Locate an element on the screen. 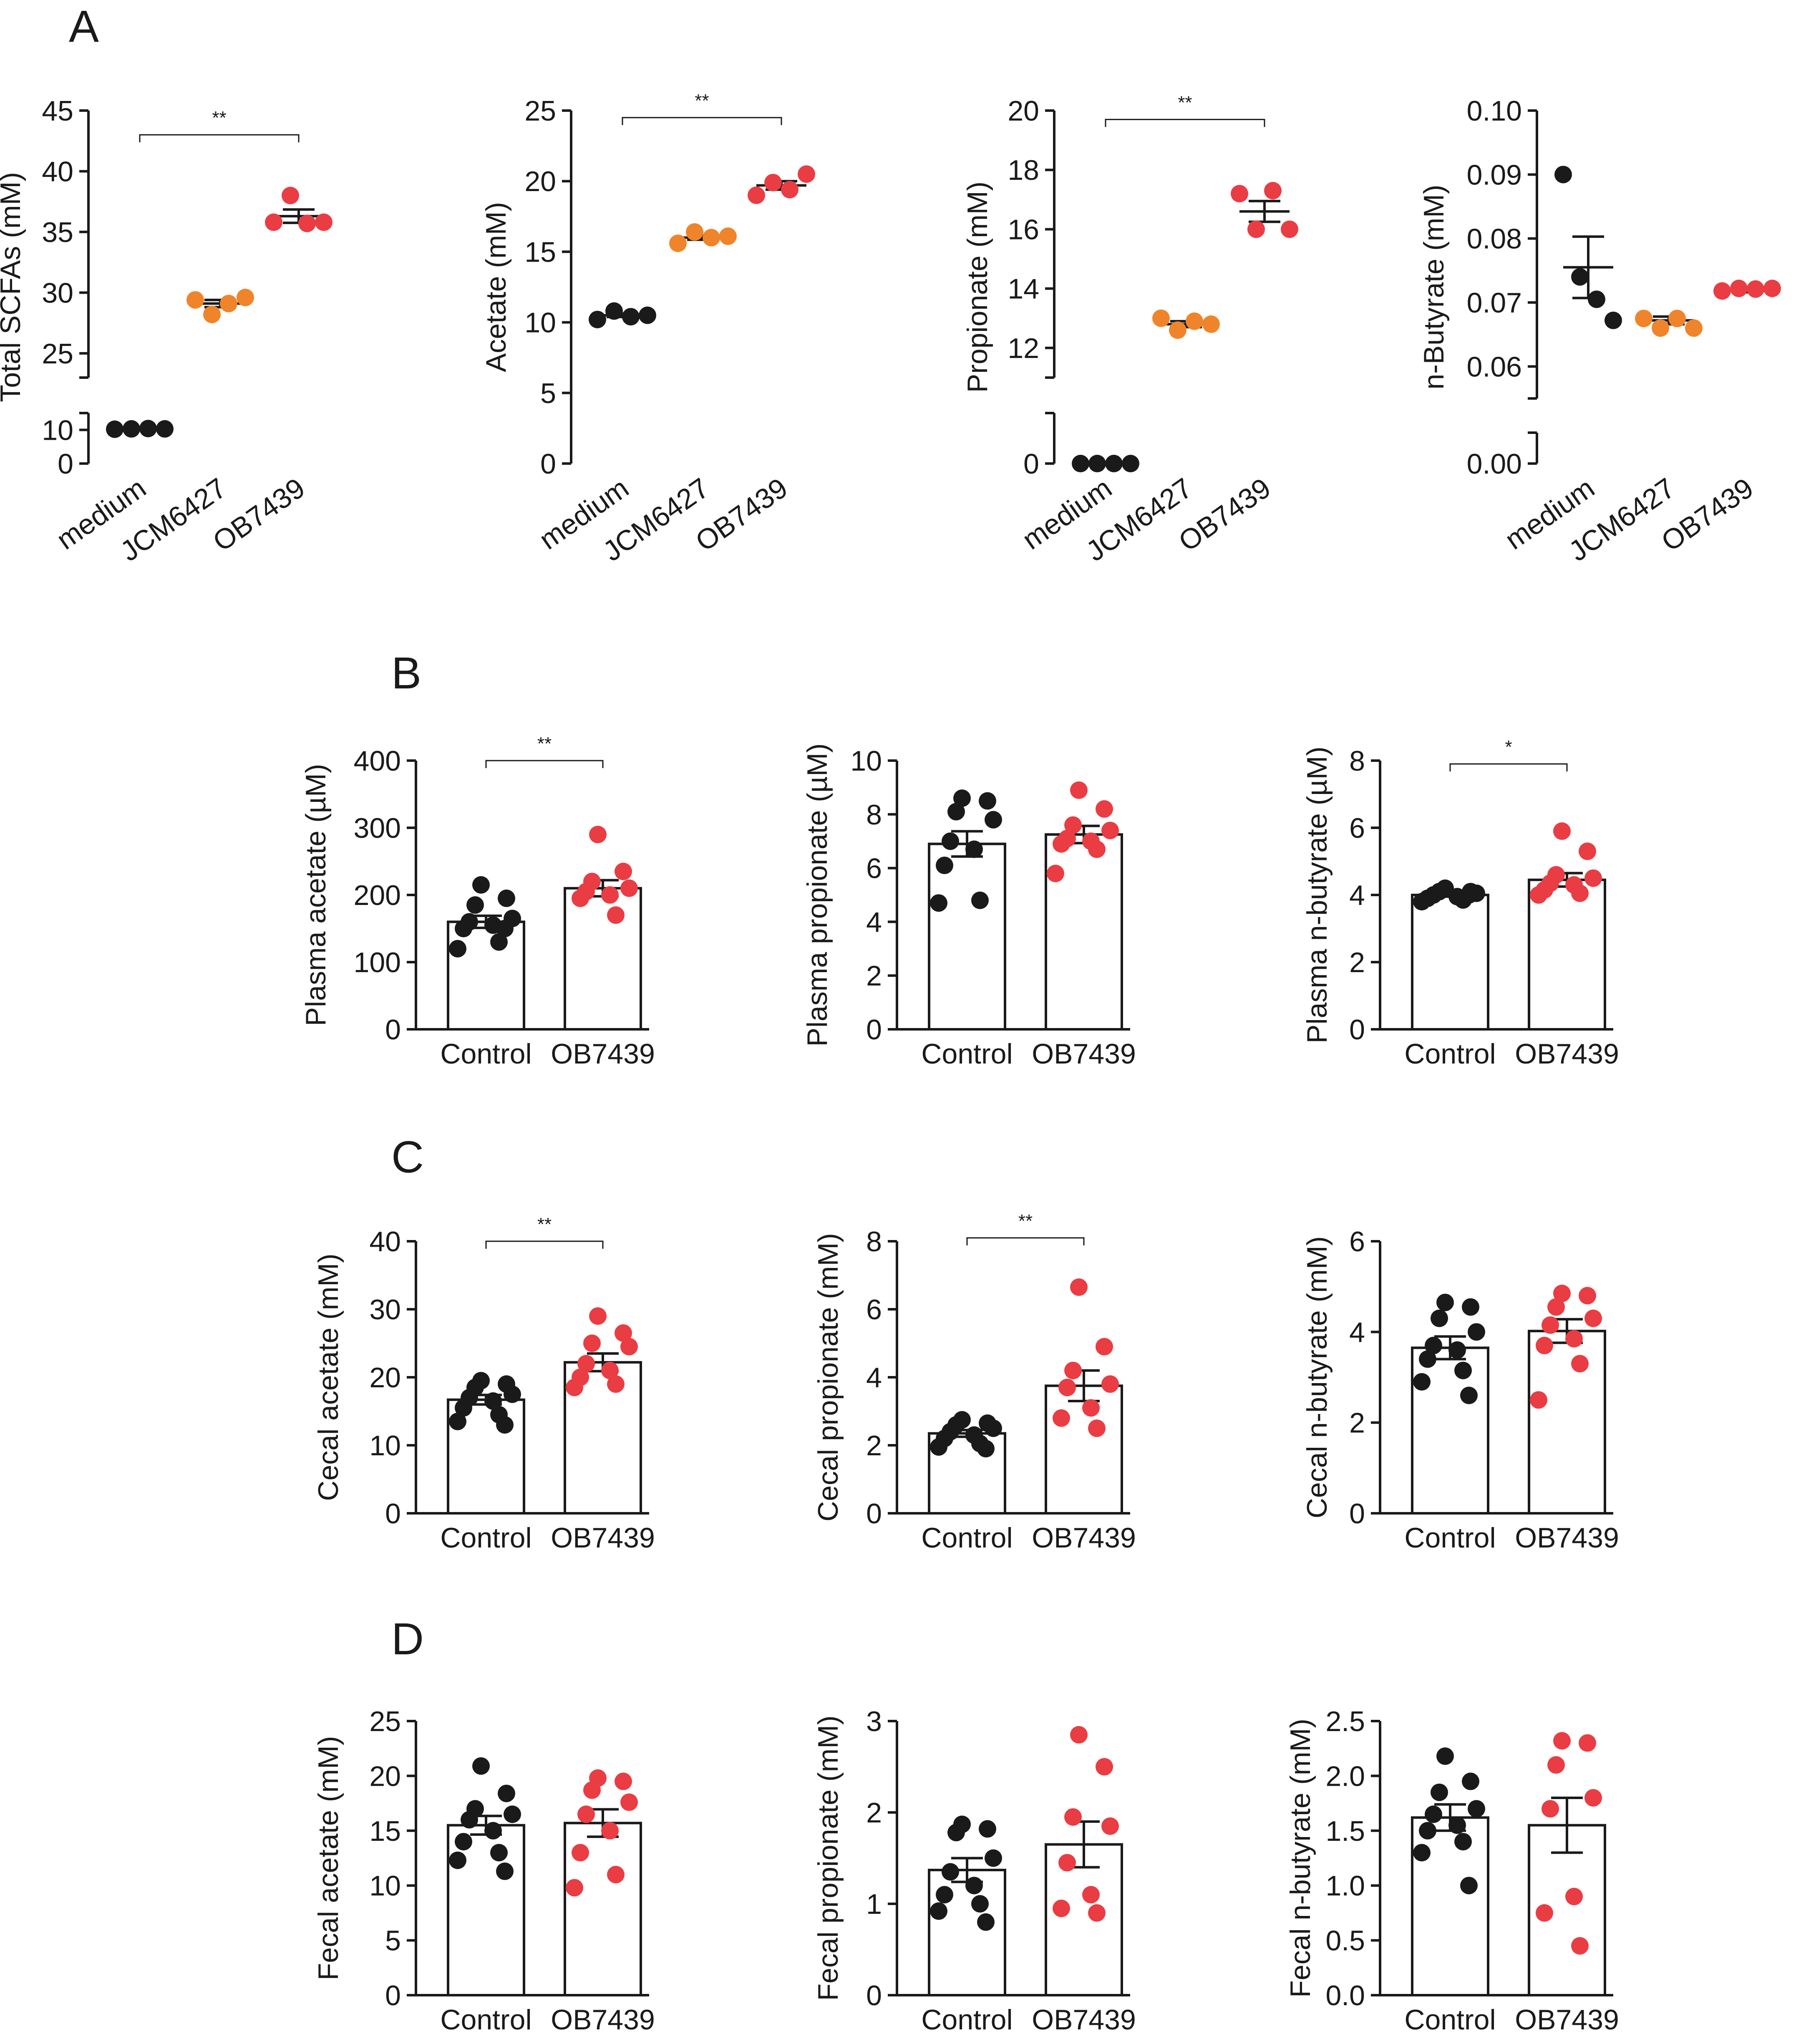  y-tick-label: 0.07 is located at coordinates (1495, 303).